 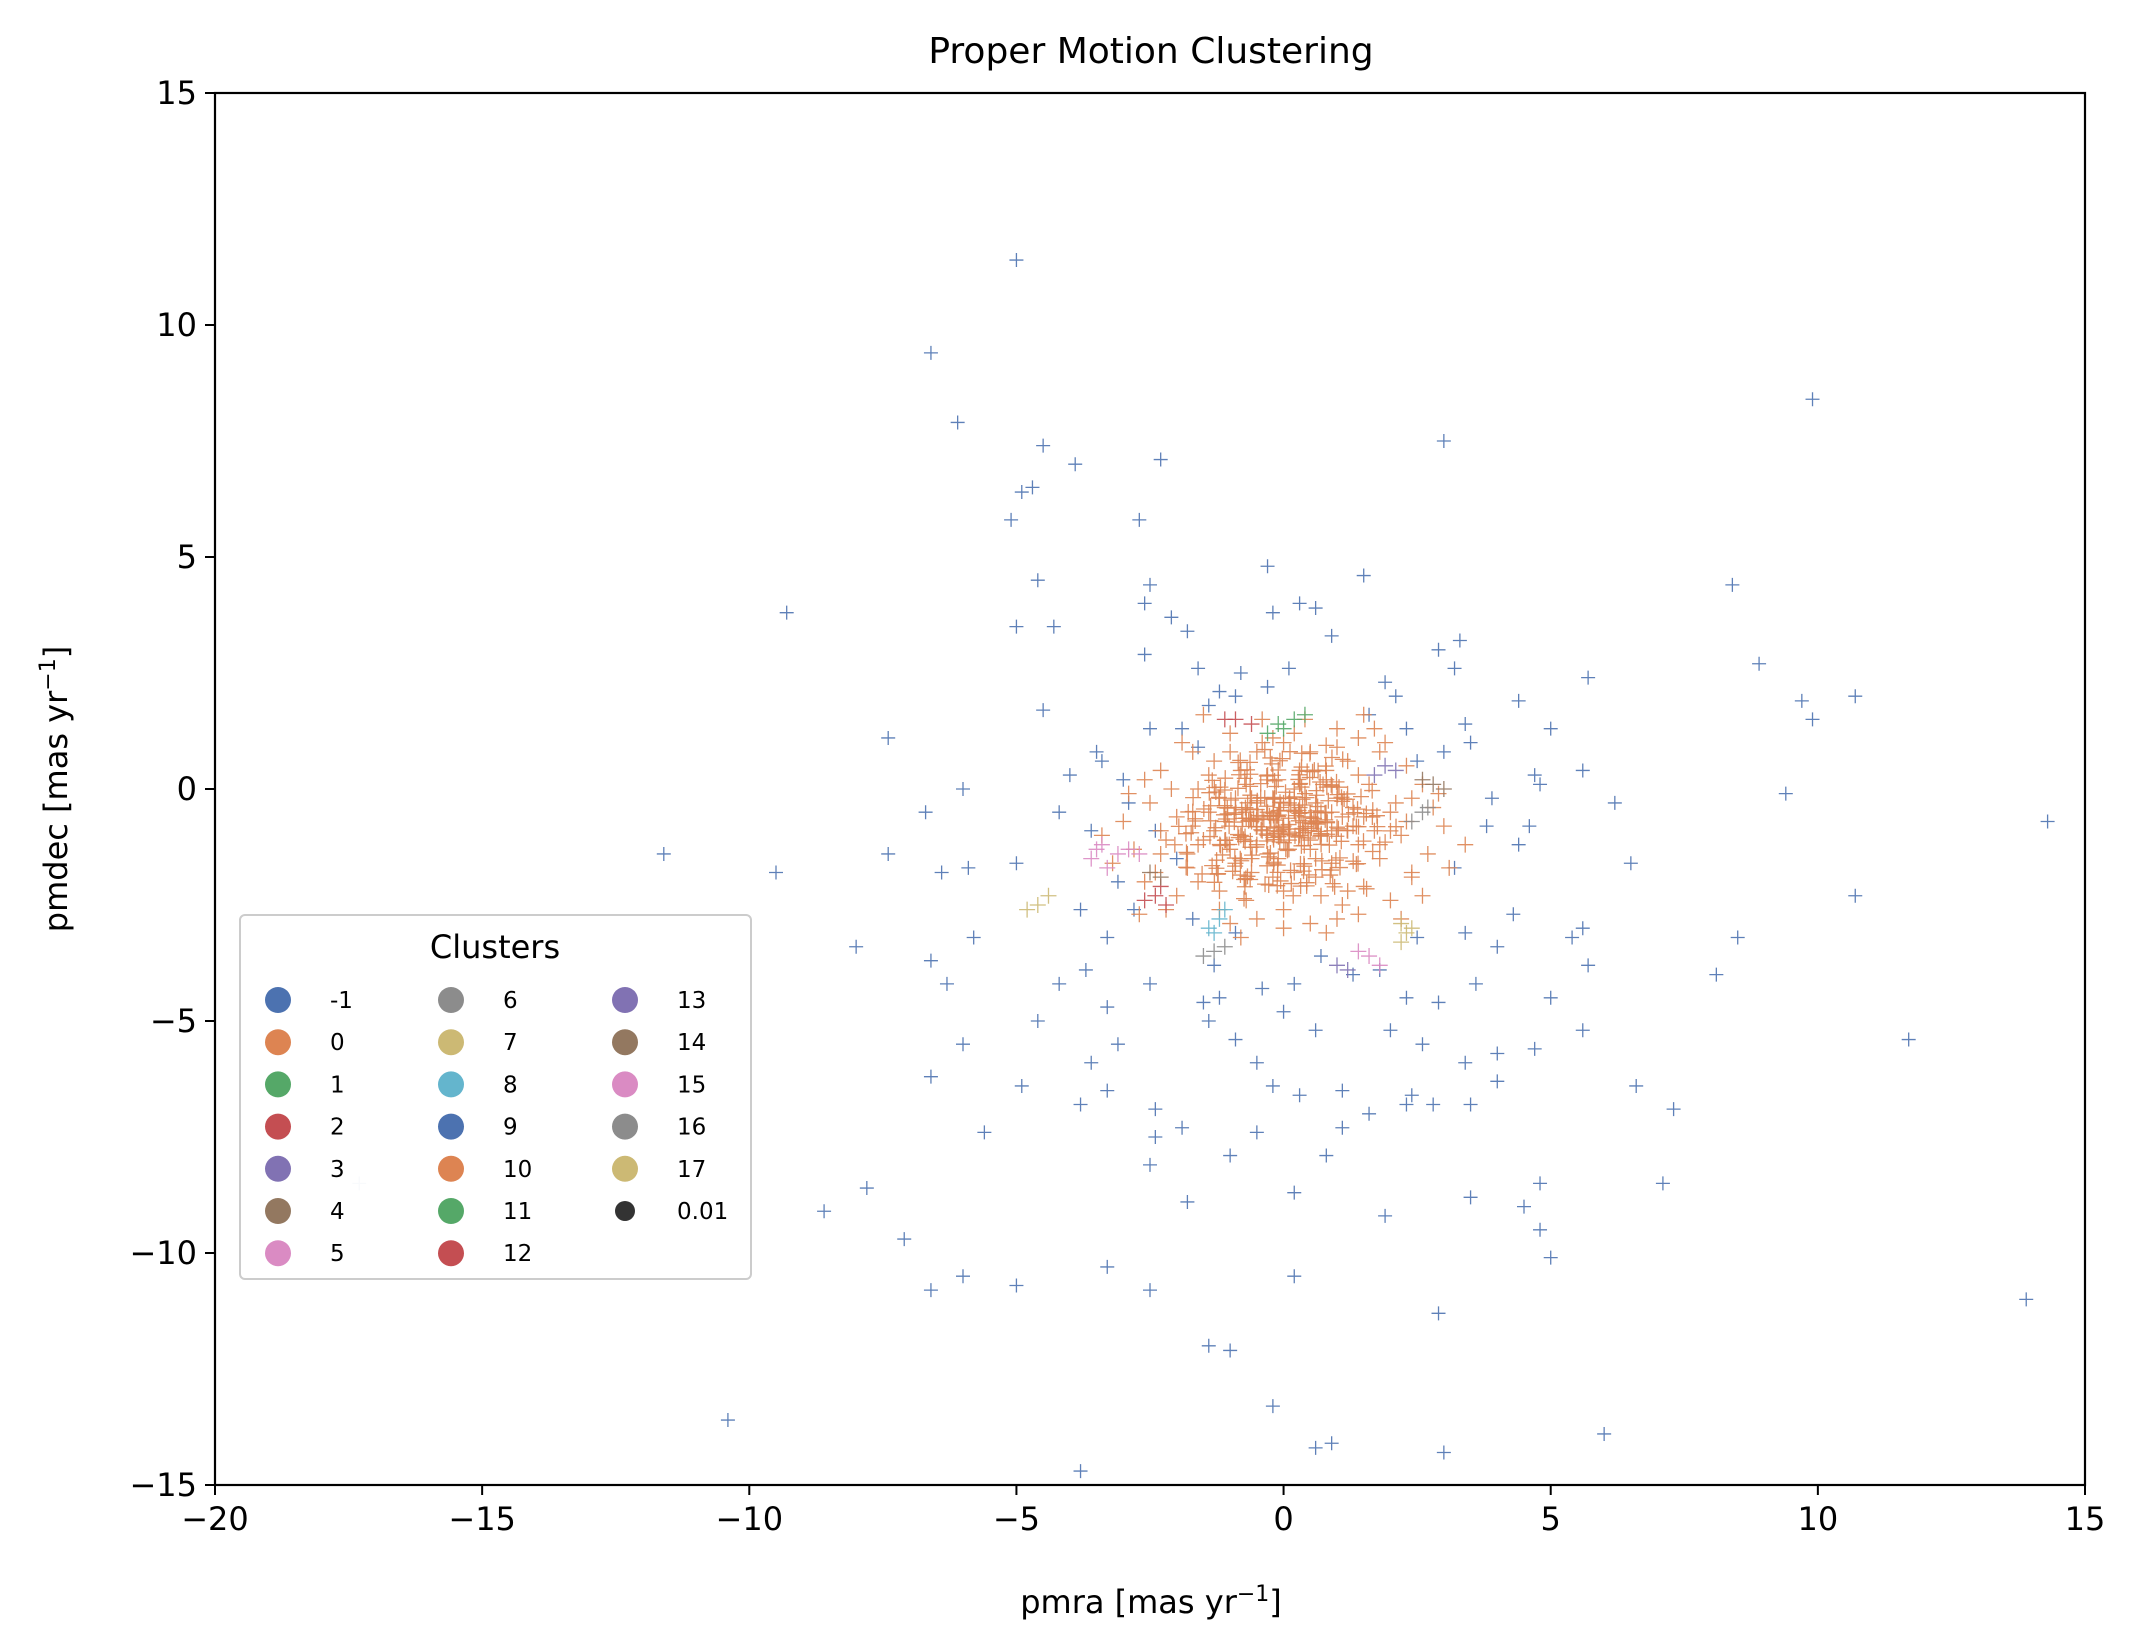 What do you see at coordinates (750, 1519) in the screenshot?
I see `x-tick-label: −10` at bounding box center [750, 1519].